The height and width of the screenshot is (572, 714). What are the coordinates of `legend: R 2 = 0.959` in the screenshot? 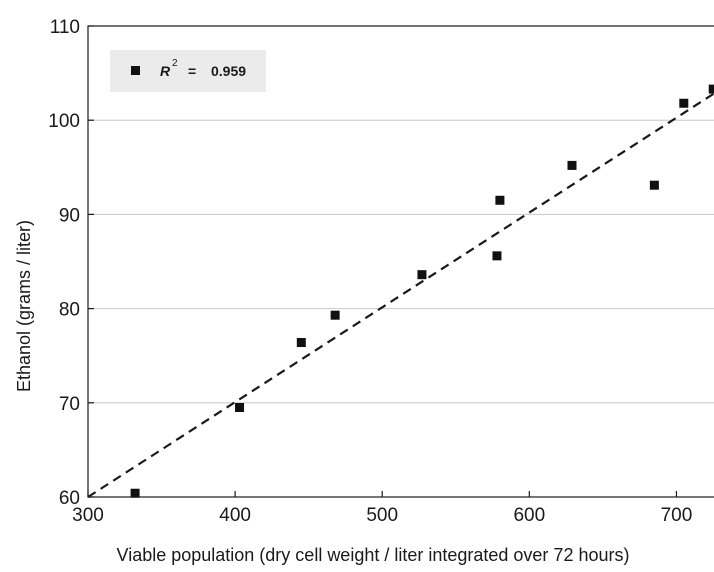 It's located at (188, 71).